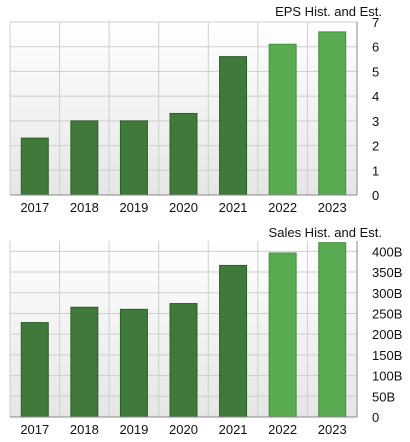 The width and height of the screenshot is (410, 442). Describe the element at coordinates (133, 207) in the screenshot. I see `eps-x-tick-label: 2019` at that location.